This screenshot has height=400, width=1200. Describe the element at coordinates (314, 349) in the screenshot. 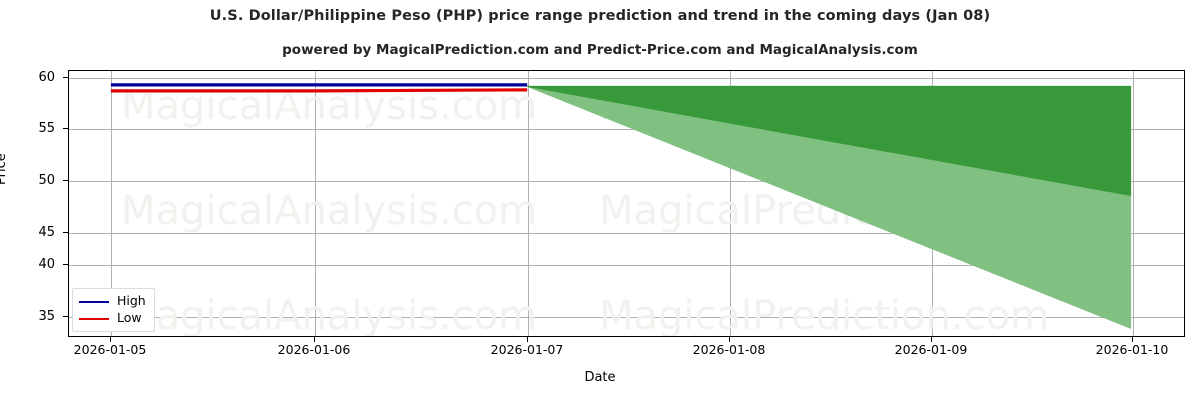

I see `x-tick-label-2026-01-06: 2026-01-06` at that location.